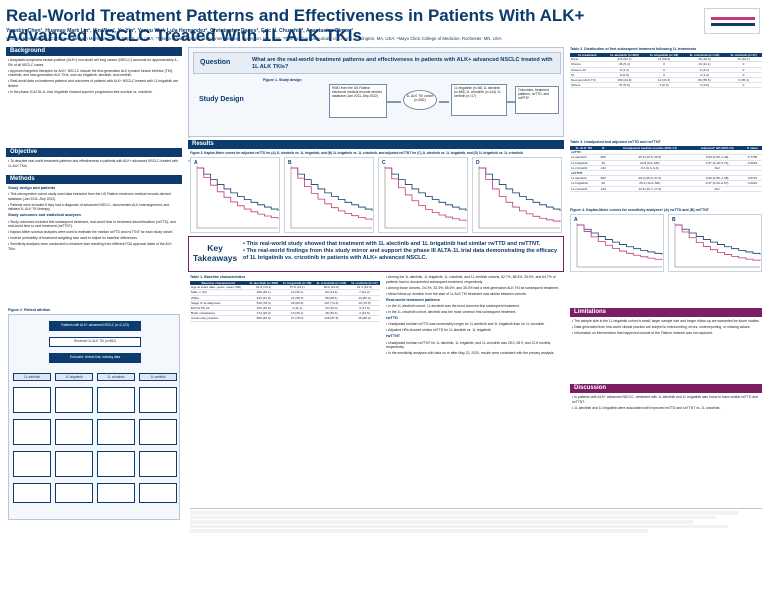  What do you see at coordinates (376, 195) in the screenshot?
I see `km-figure: A B C D` at bounding box center [376, 195].